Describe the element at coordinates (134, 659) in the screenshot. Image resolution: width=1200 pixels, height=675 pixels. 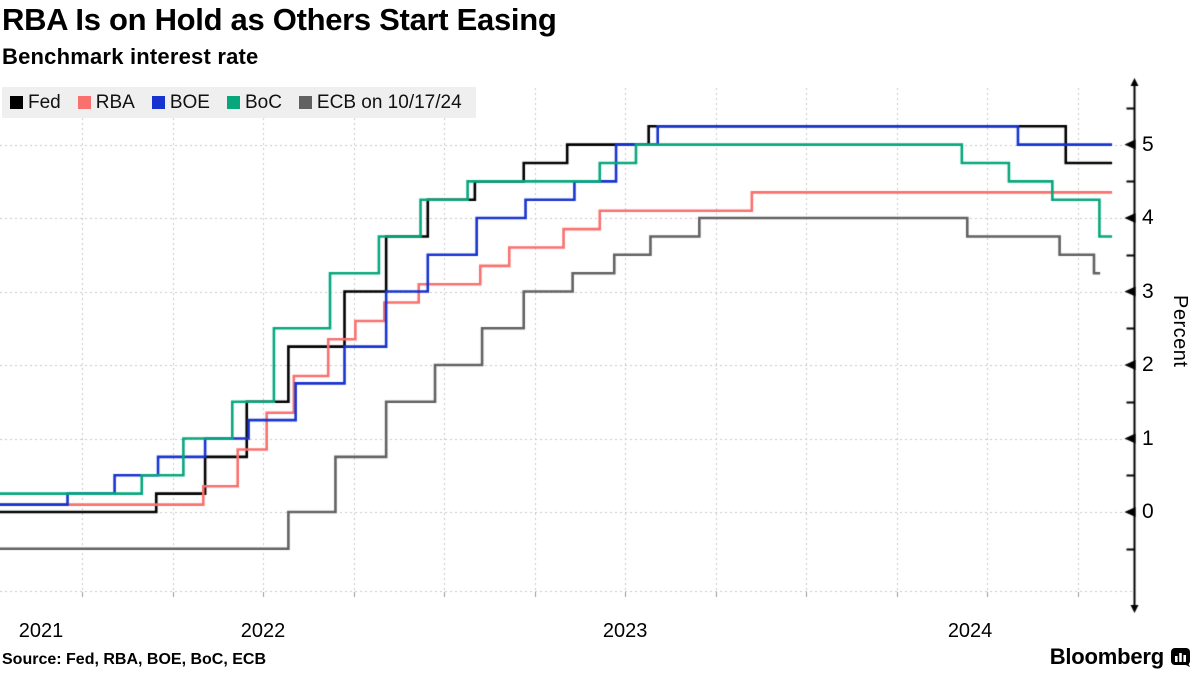
I see `source-note: Source: Fed, RBA, BOE, BoC, ECB` at that location.